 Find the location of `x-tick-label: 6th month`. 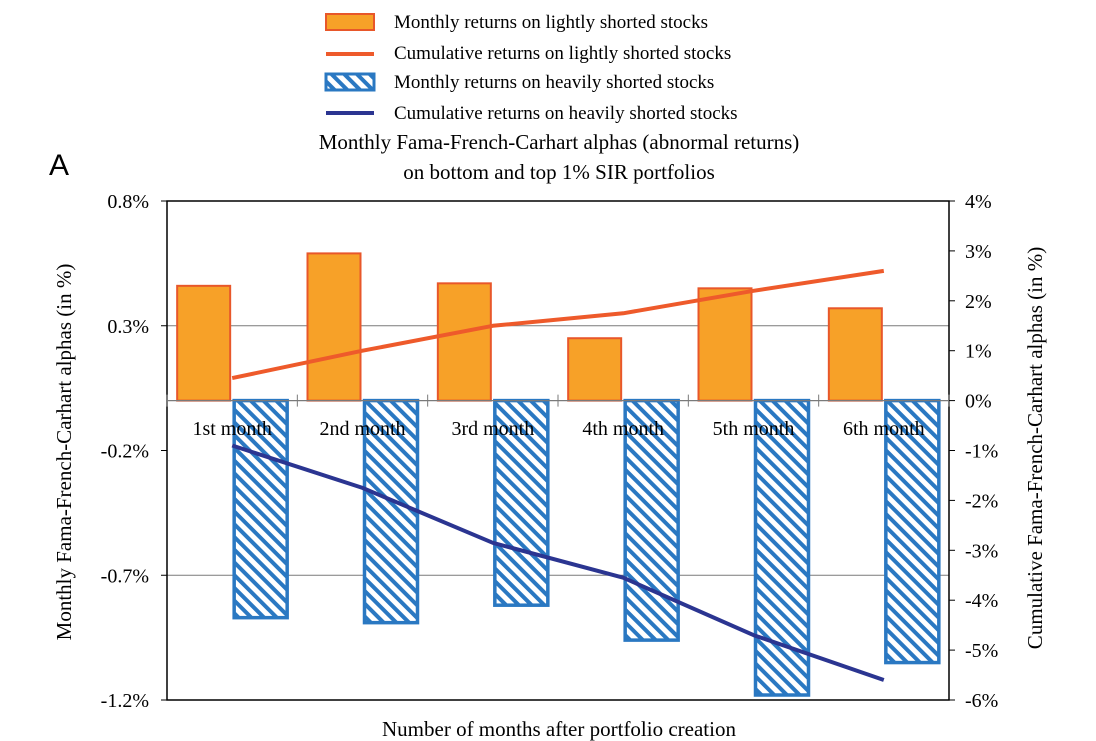

x-tick-label: 6th month is located at coordinates (884, 429).